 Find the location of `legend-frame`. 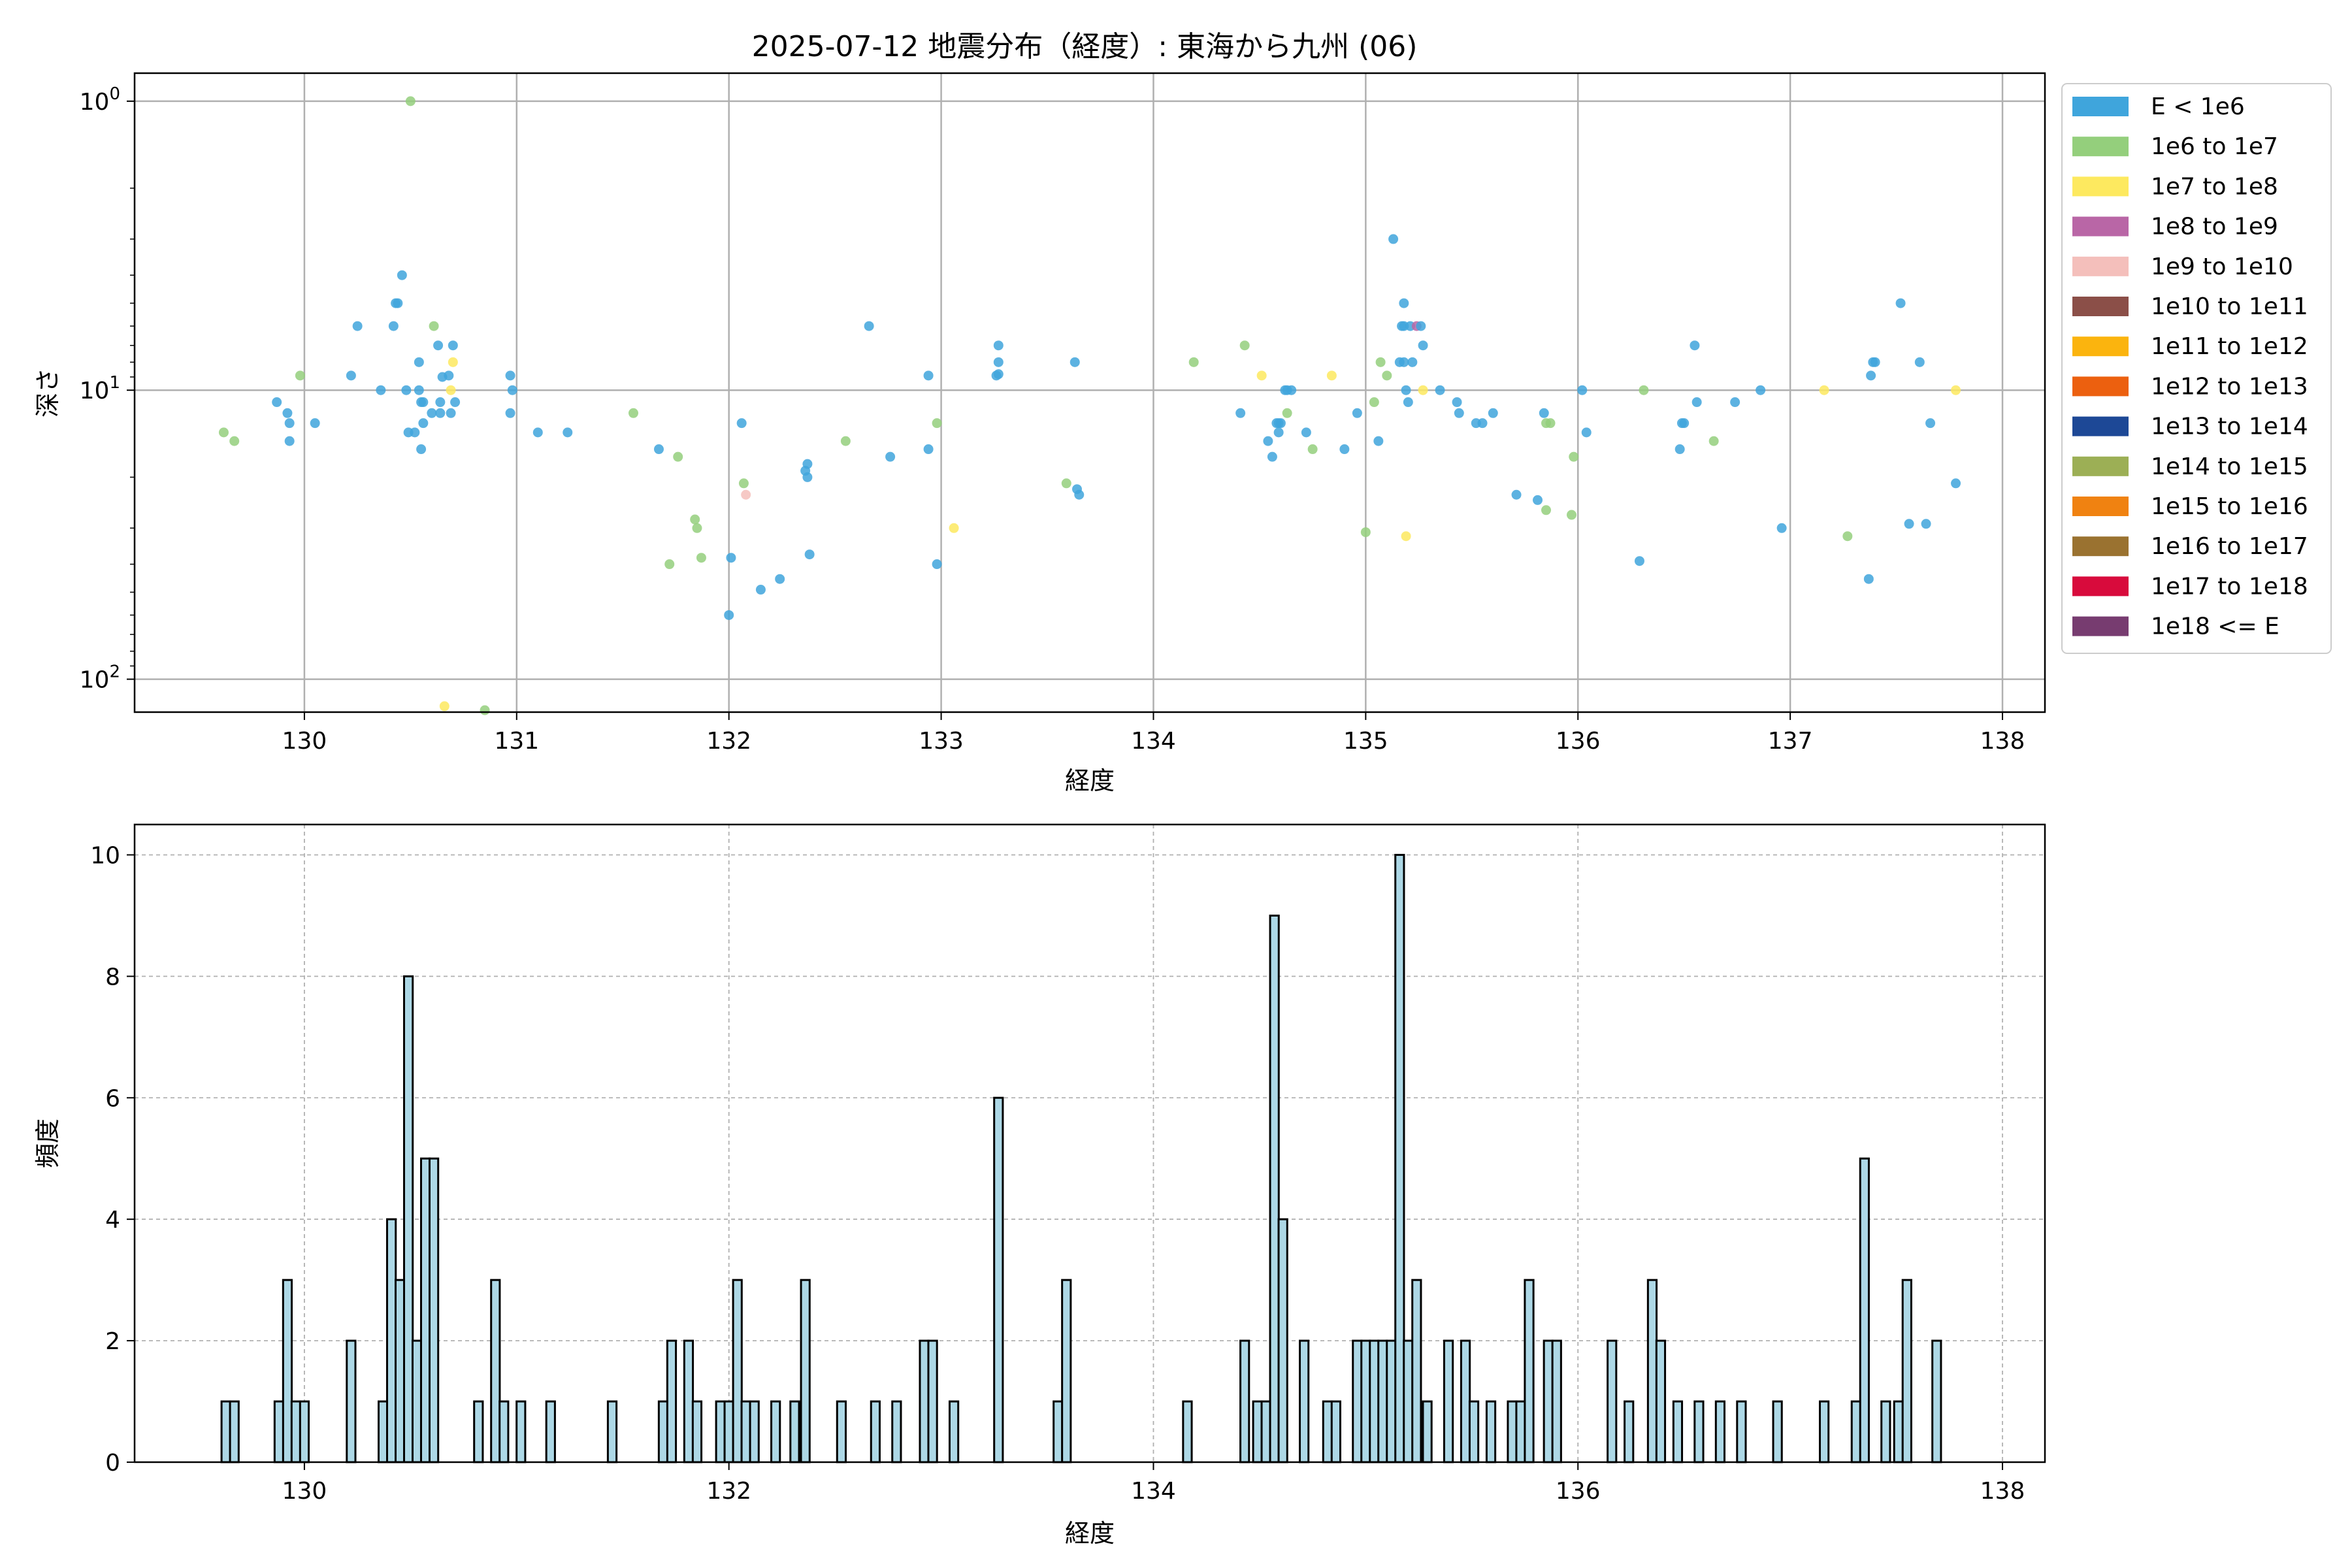

legend-frame is located at coordinates (2196, 368).